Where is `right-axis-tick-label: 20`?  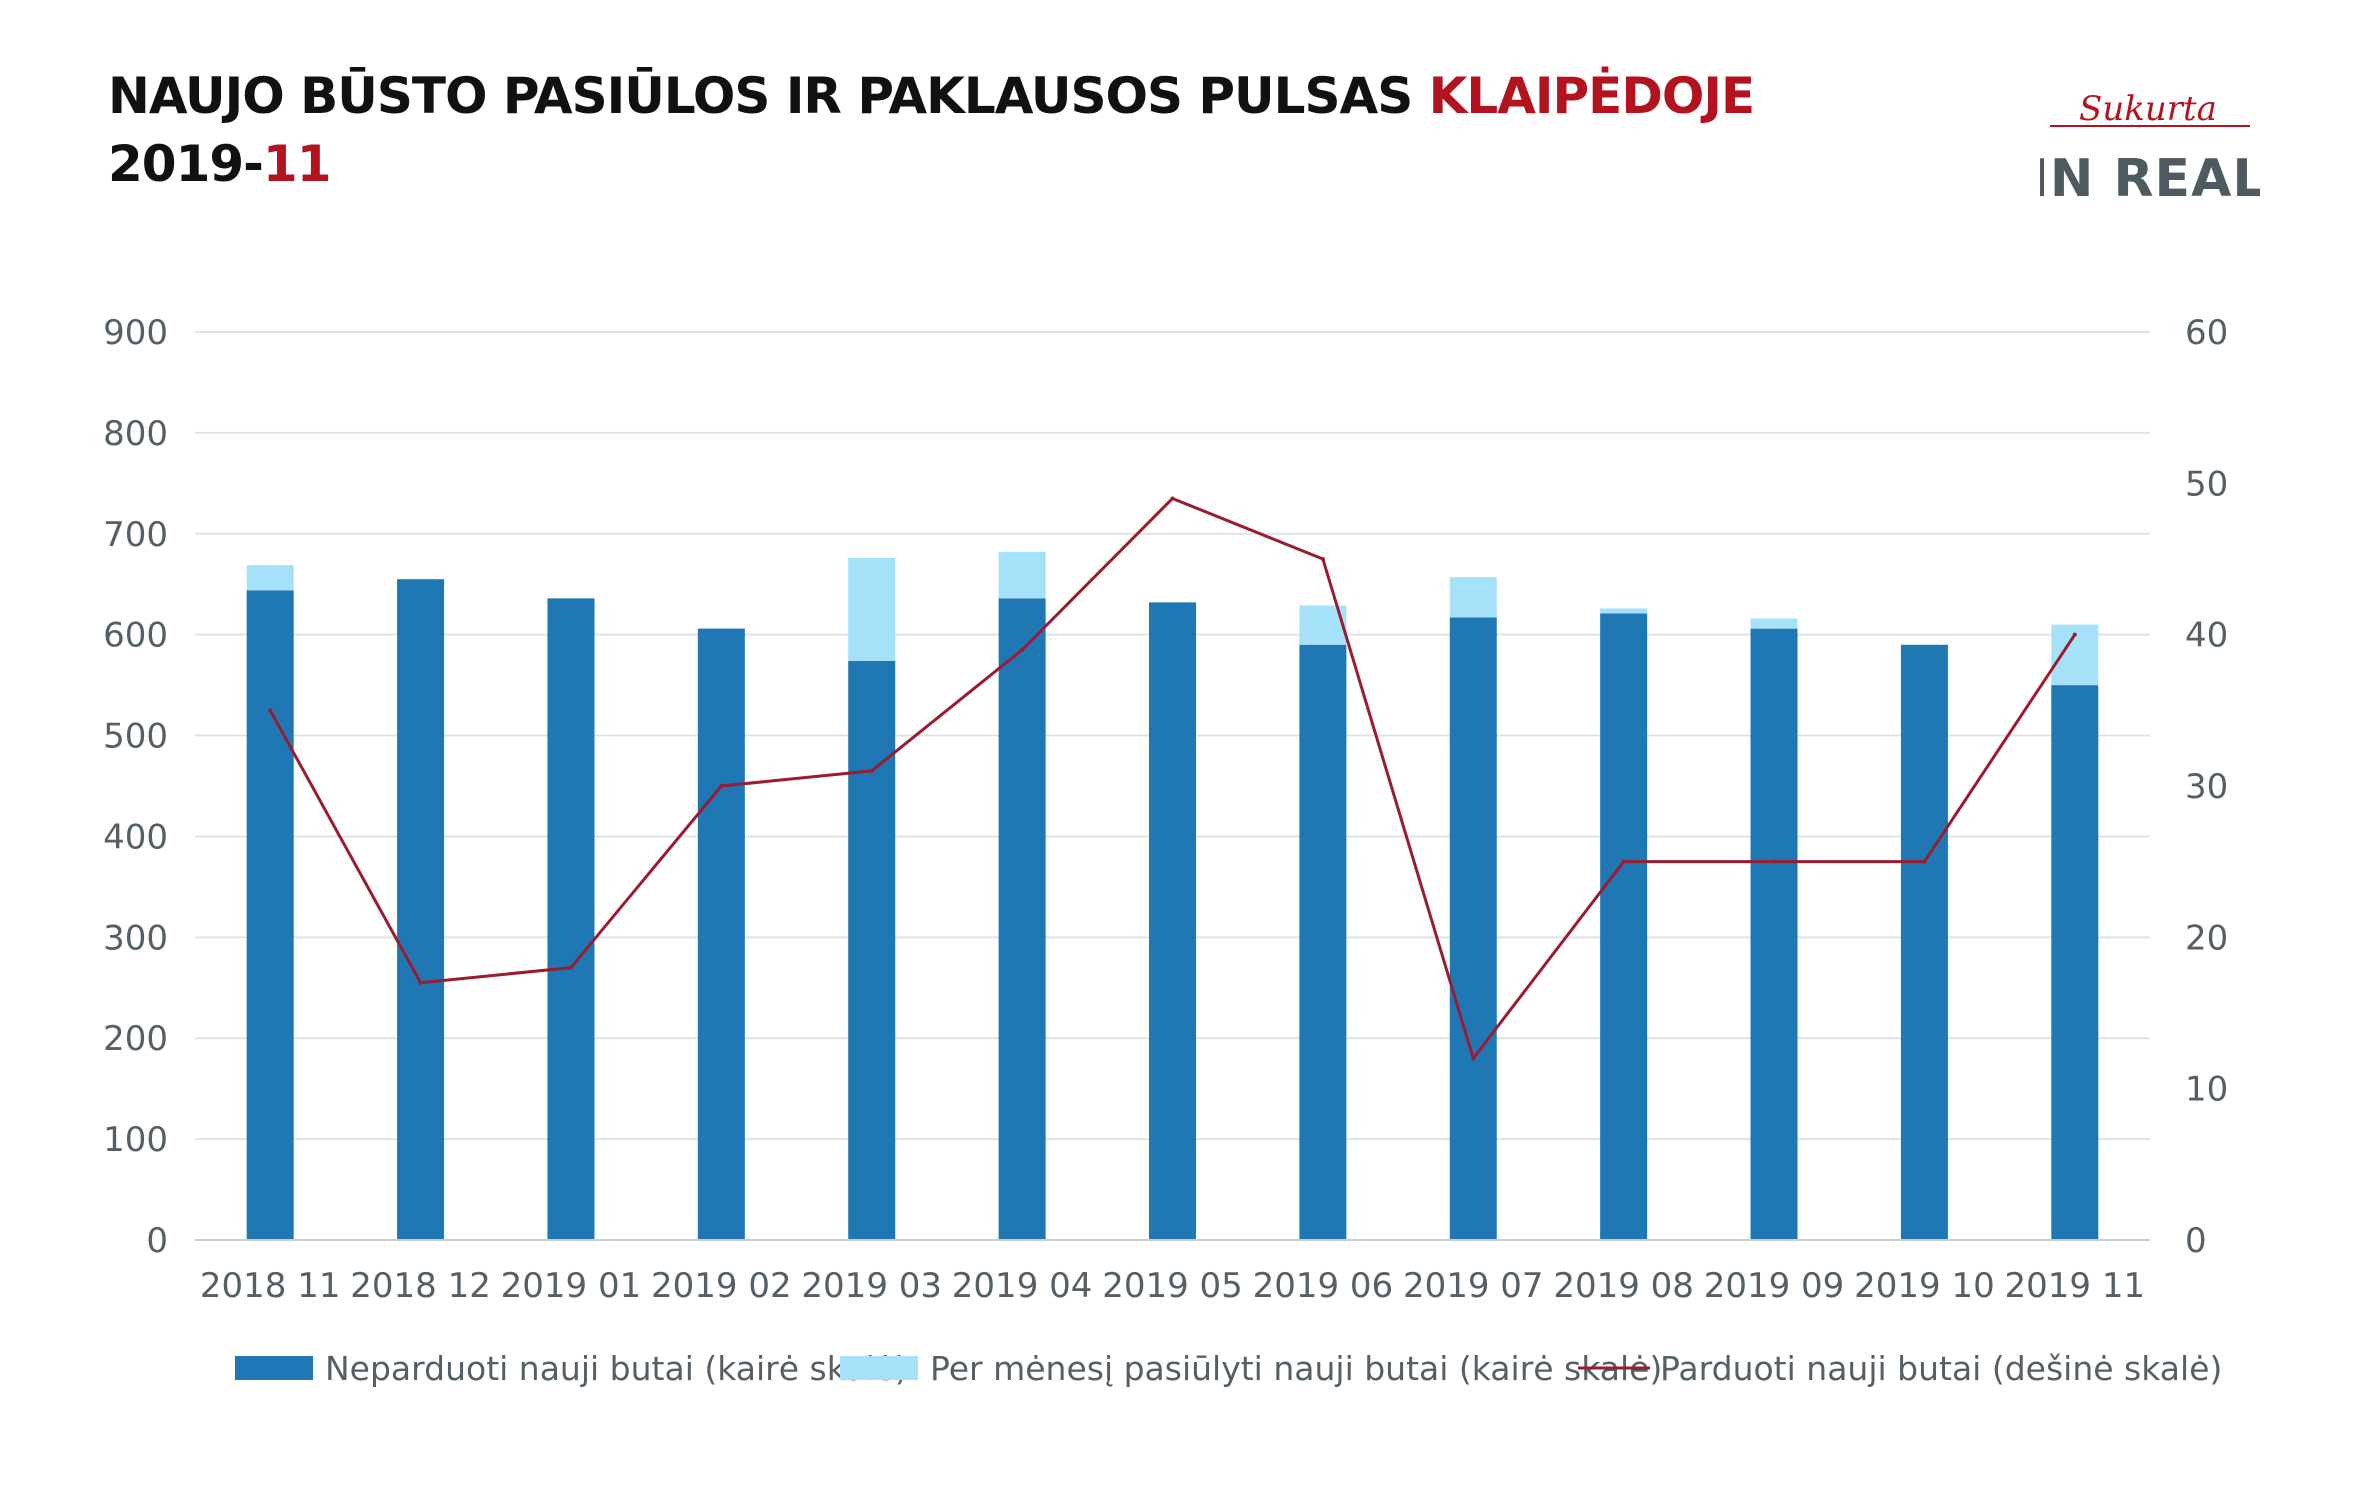
right-axis-tick-label: 20 is located at coordinates (2206, 938).